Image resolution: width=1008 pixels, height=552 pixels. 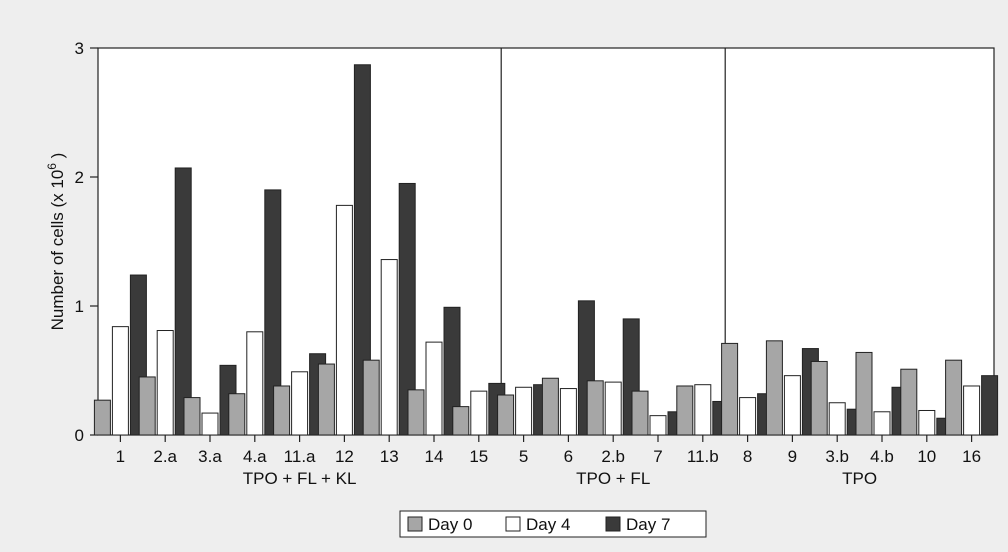 What do you see at coordinates (613, 478) in the screenshot?
I see `group-label: TPO + FL` at bounding box center [613, 478].